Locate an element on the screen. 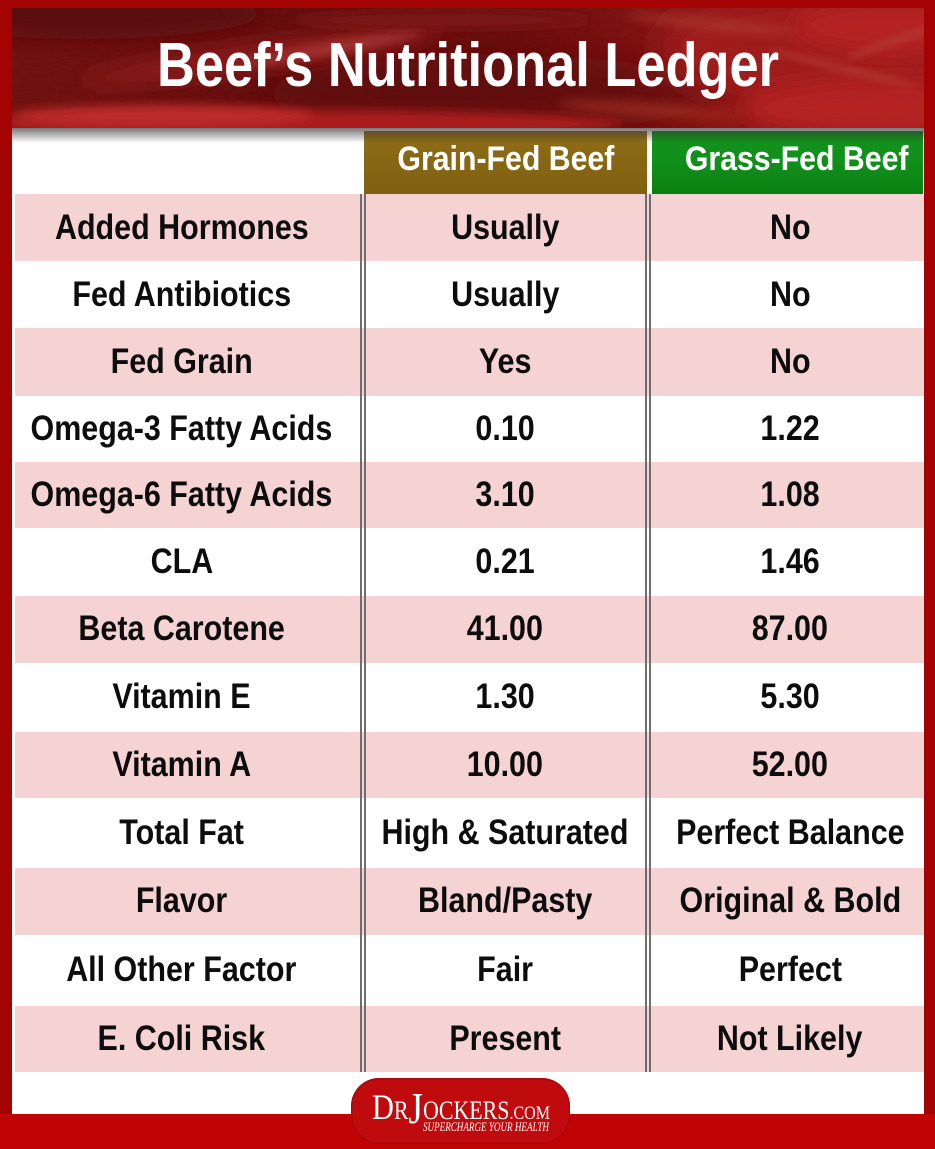 The width and height of the screenshot is (935, 1149). svg-text: SUPERCHARGE YOUR HEALTH is located at coordinates (486, 1126).